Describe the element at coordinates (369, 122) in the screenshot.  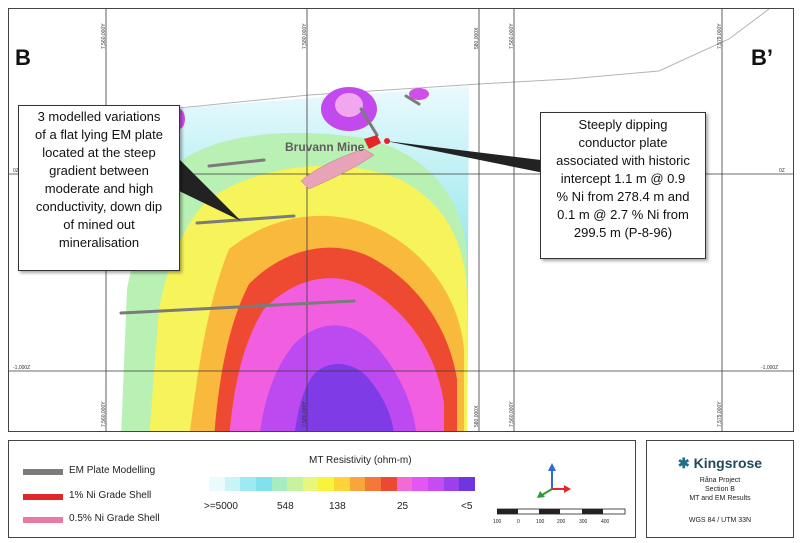
I see `em-plate-steep` at that location.